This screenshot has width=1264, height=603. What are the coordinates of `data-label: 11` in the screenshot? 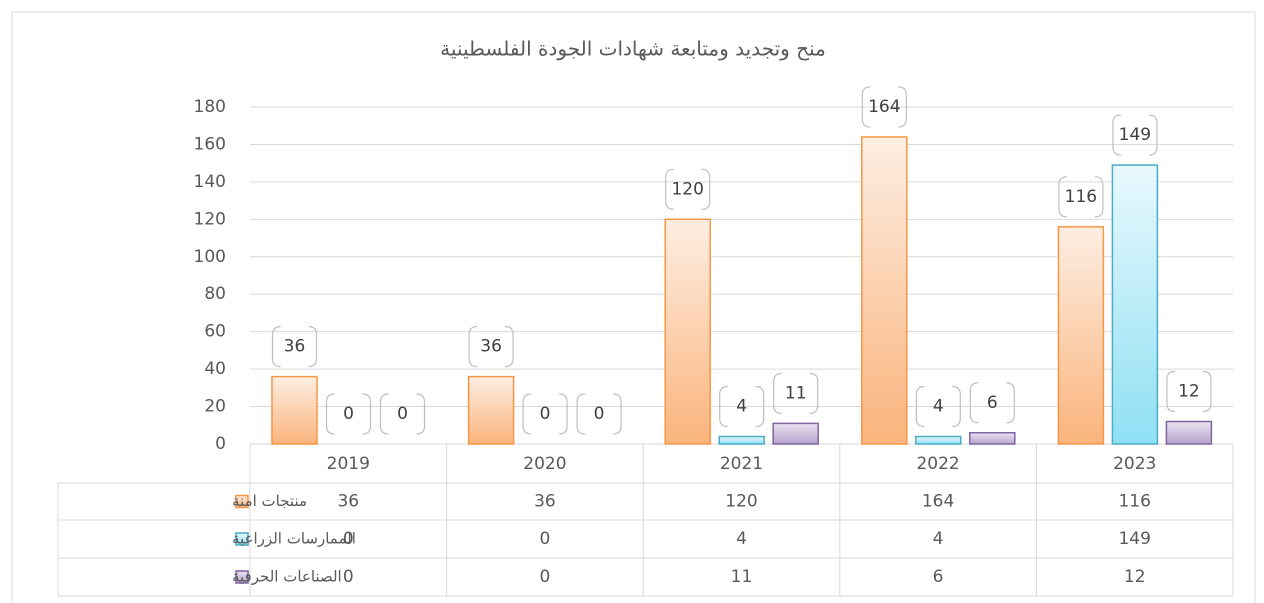 It's located at (796, 393).